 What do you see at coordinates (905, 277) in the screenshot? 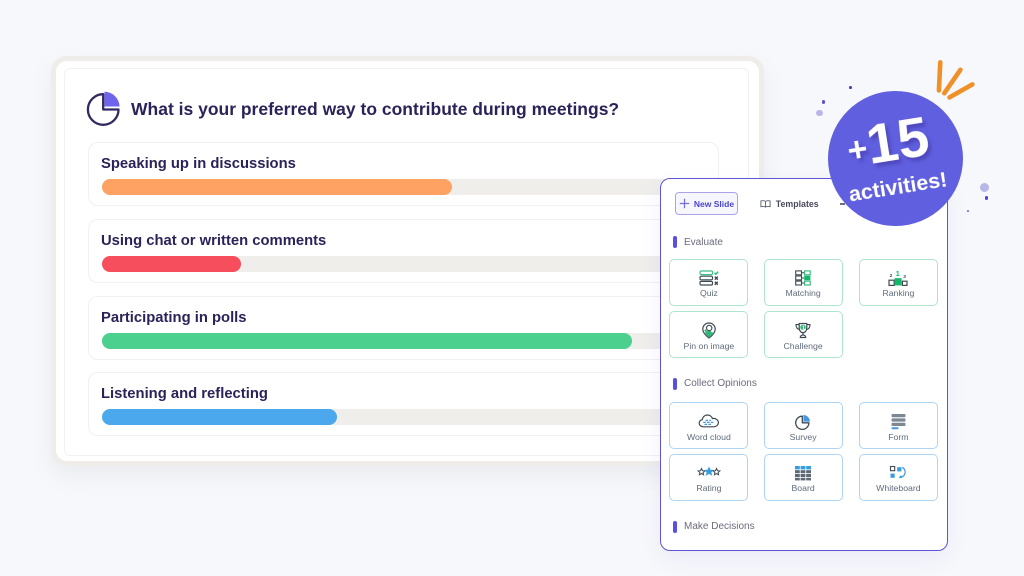
I see `svg-text: 3` at bounding box center [905, 277].